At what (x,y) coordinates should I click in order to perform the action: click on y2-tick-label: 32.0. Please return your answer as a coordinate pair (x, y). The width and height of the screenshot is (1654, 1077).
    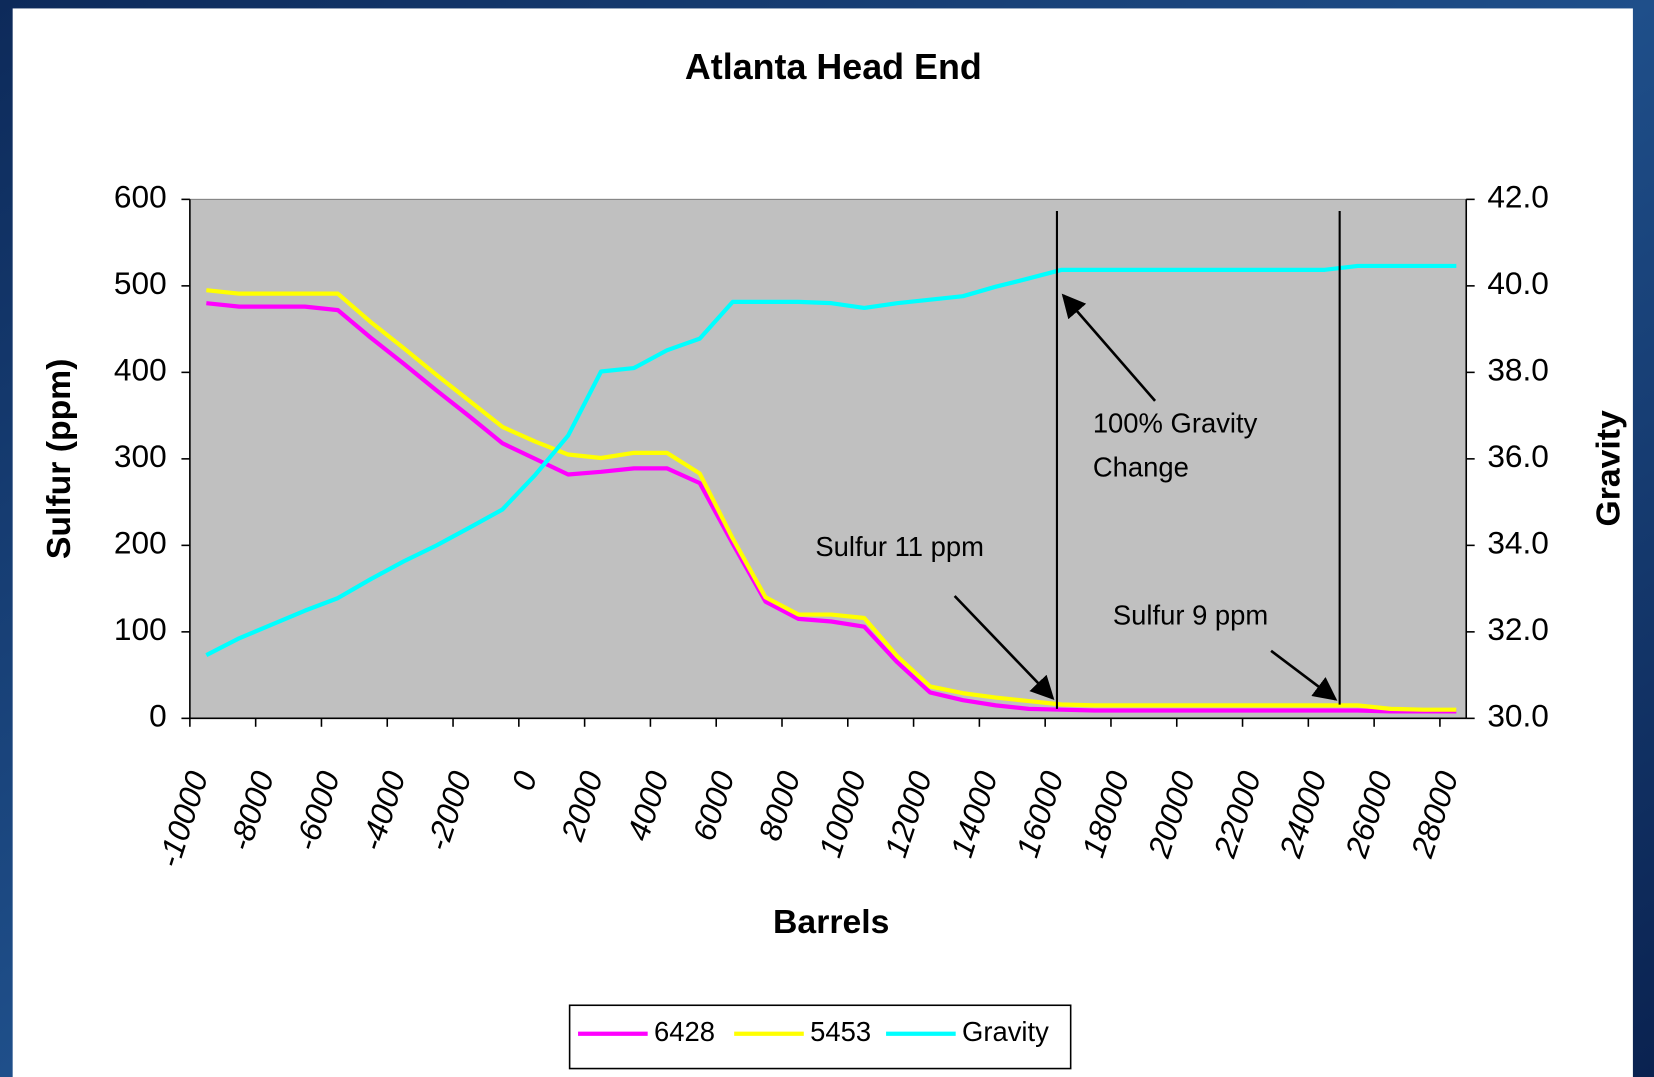
    Looking at the image, I should click on (1518, 629).